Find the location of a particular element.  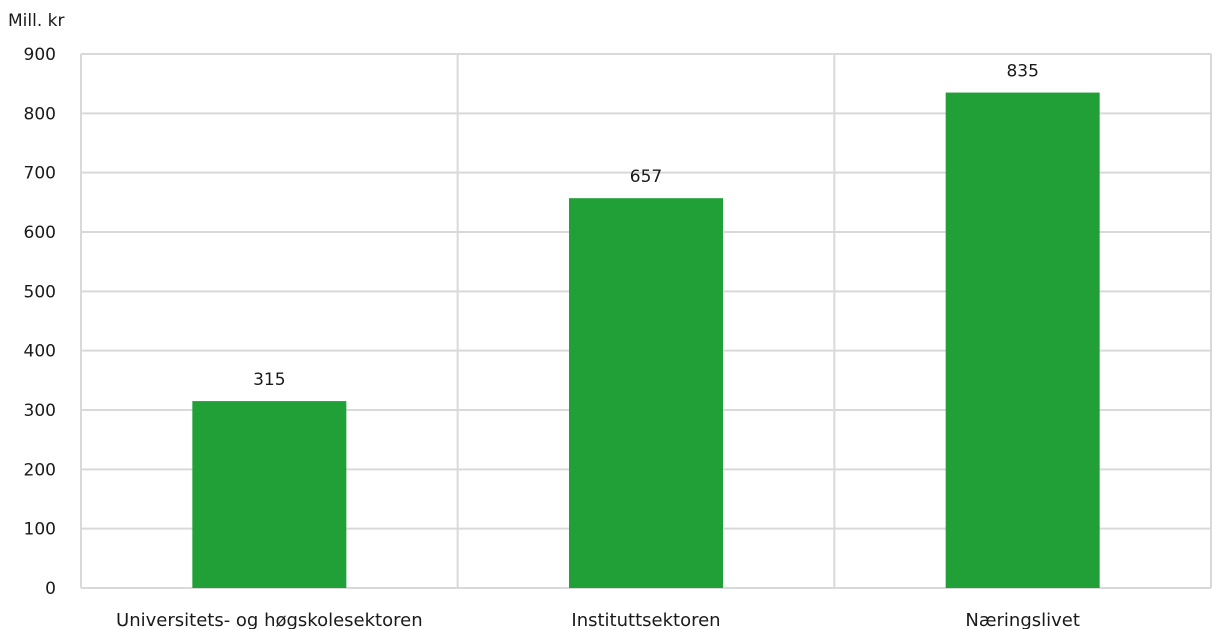

y-tick-label: 0 is located at coordinates (50, 589).